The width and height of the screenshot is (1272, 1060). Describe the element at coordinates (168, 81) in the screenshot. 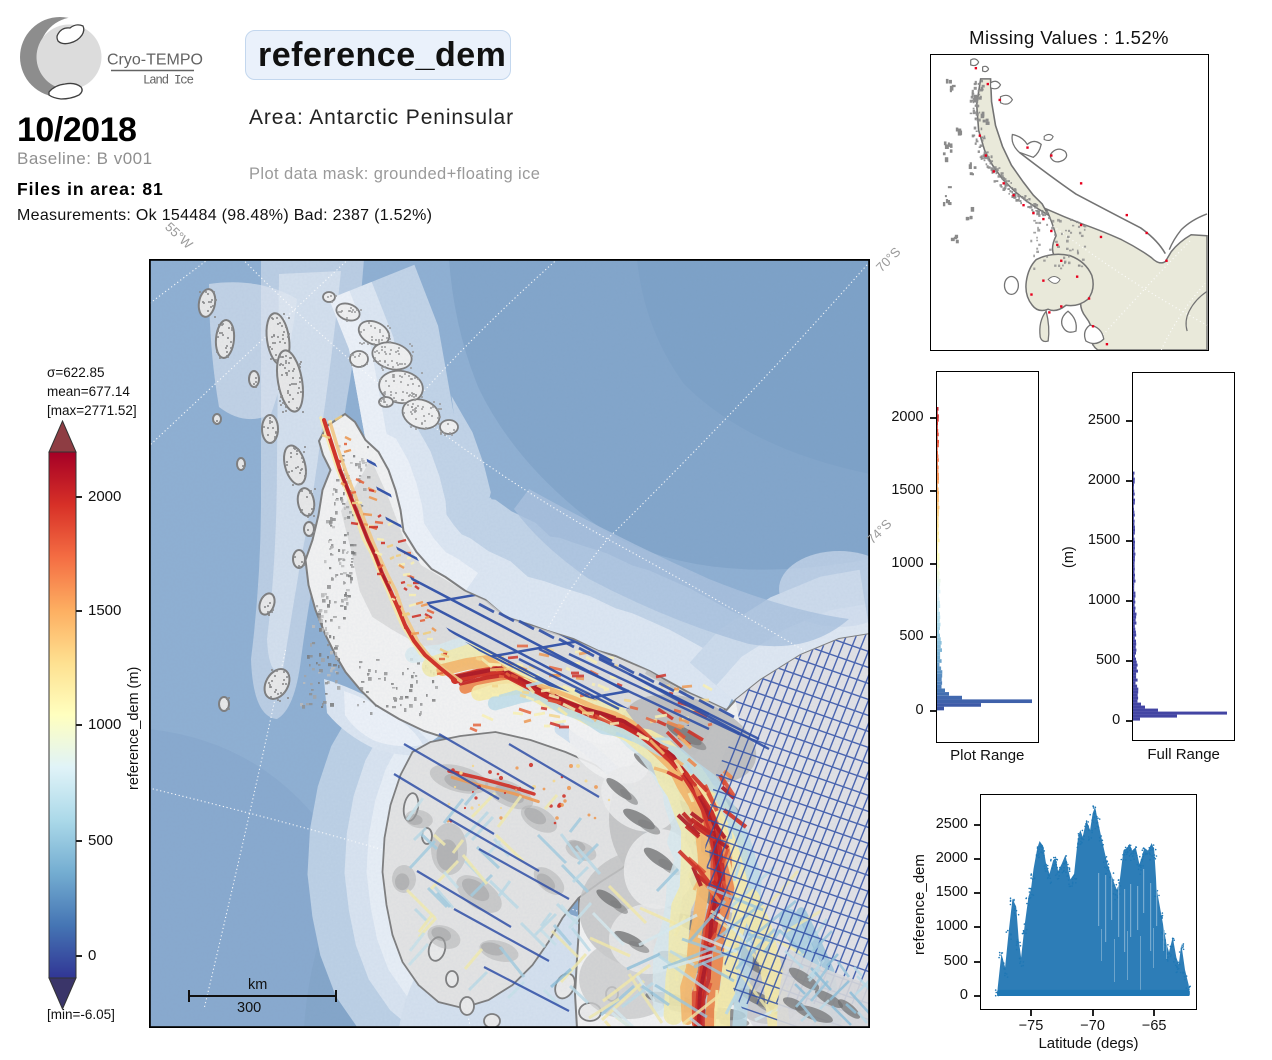

I see `svg-text: Land Ice` at that location.